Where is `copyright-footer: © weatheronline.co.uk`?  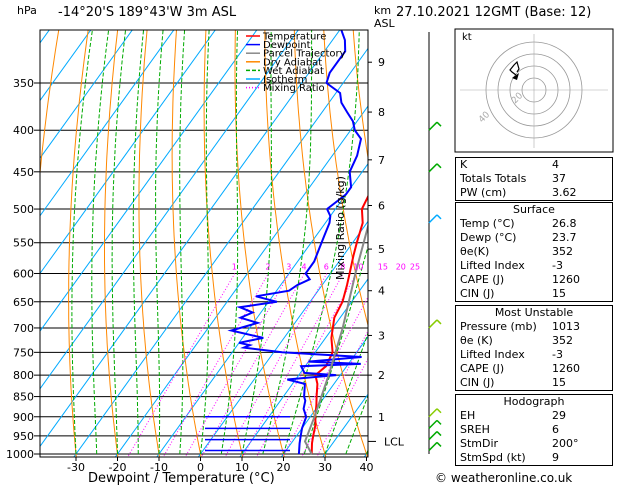 copyright-footer: © weatheronline.co.uk is located at coordinates (504, 478).